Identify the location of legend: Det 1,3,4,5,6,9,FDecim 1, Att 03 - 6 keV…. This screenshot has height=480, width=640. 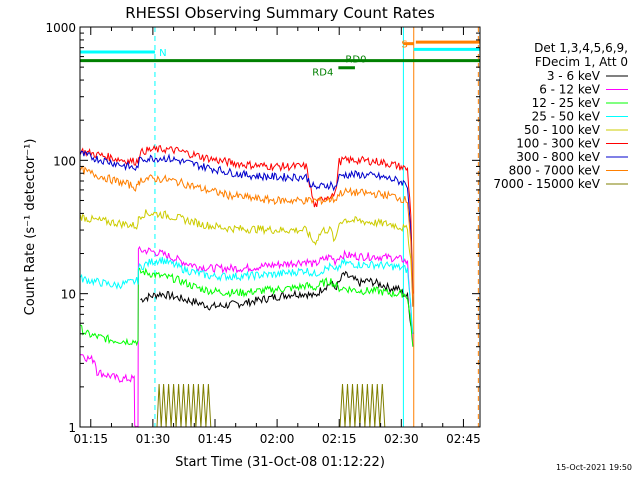
(560, 116).